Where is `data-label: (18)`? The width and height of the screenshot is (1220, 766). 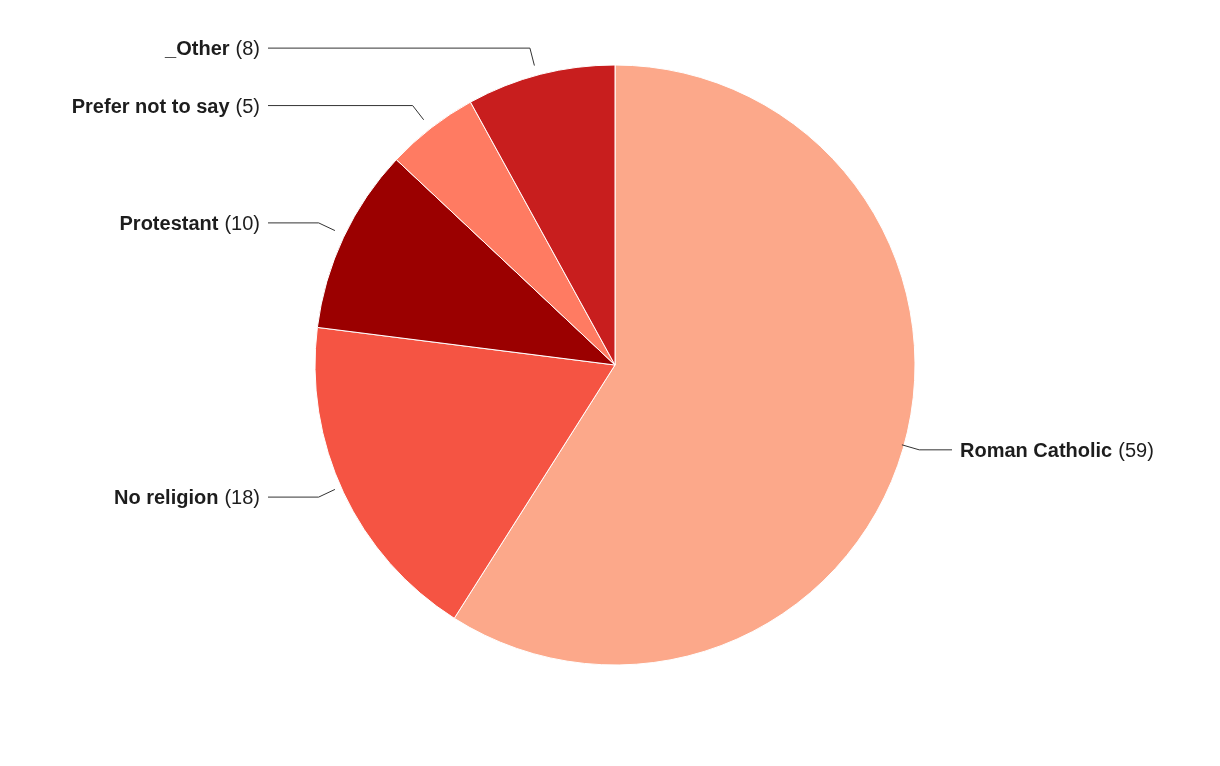
data-label: (18) is located at coordinates (242, 497).